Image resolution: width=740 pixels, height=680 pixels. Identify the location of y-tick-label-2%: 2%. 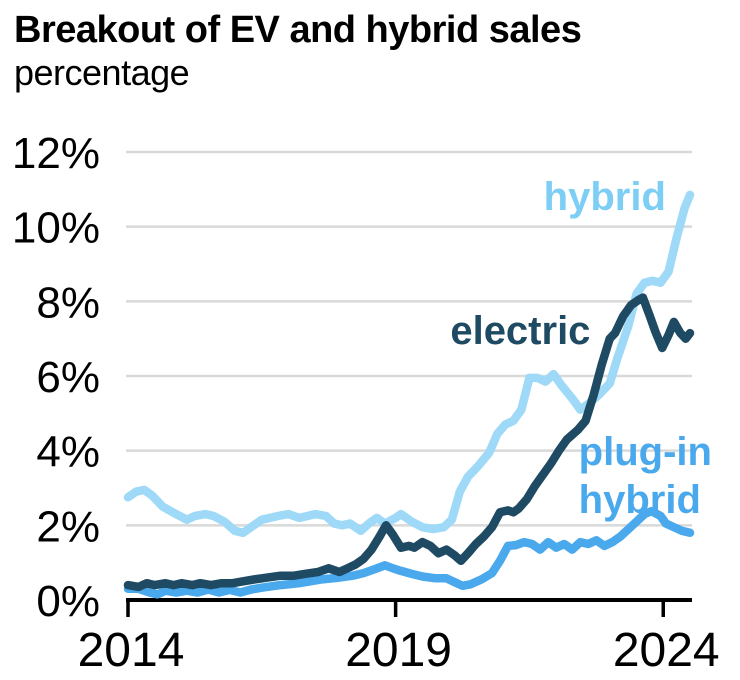
(68, 526).